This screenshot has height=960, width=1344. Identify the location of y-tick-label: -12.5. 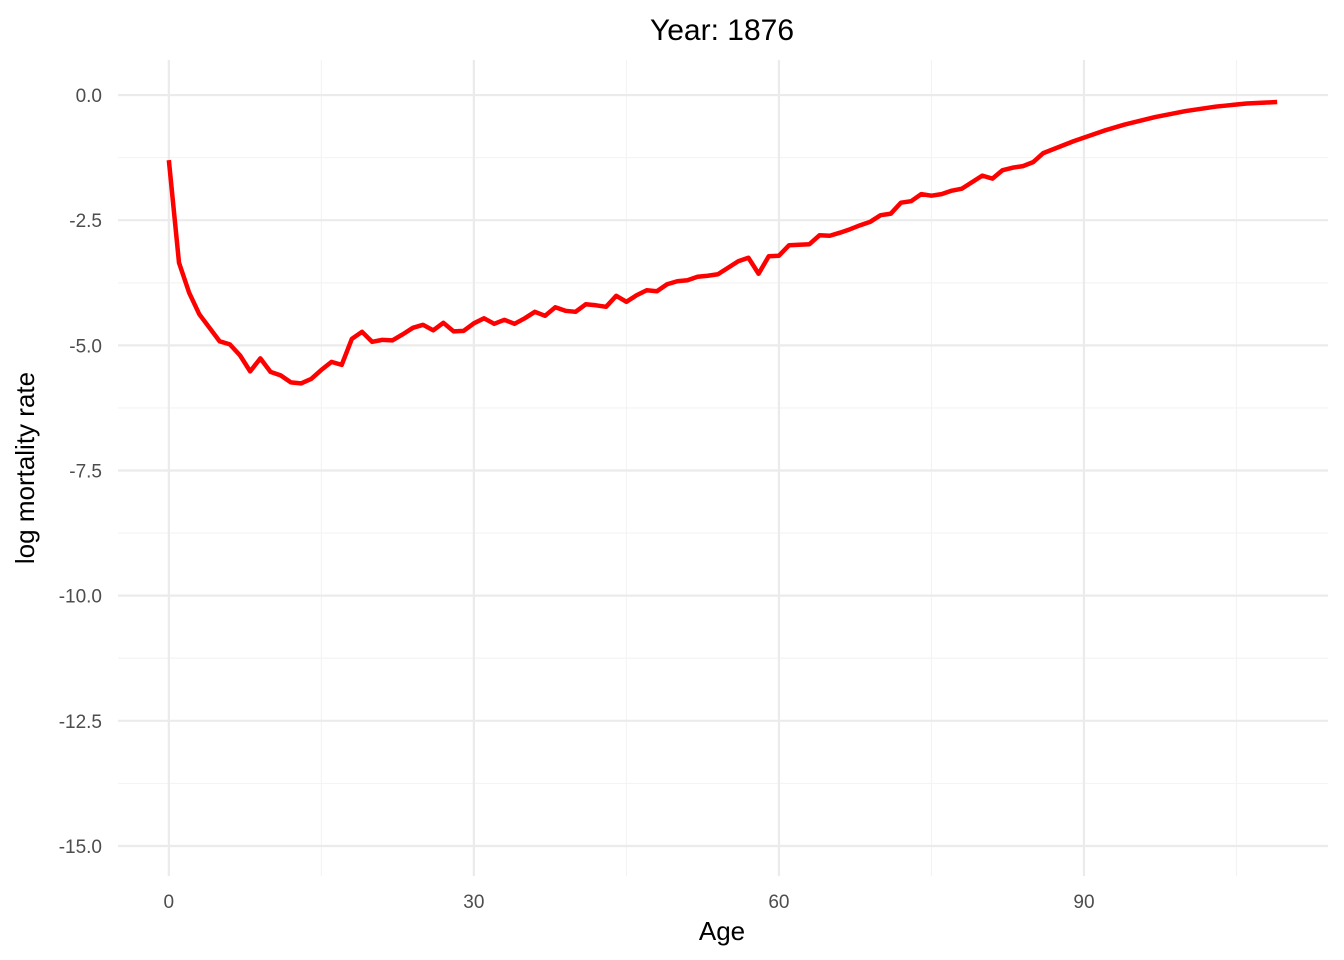
(80, 722).